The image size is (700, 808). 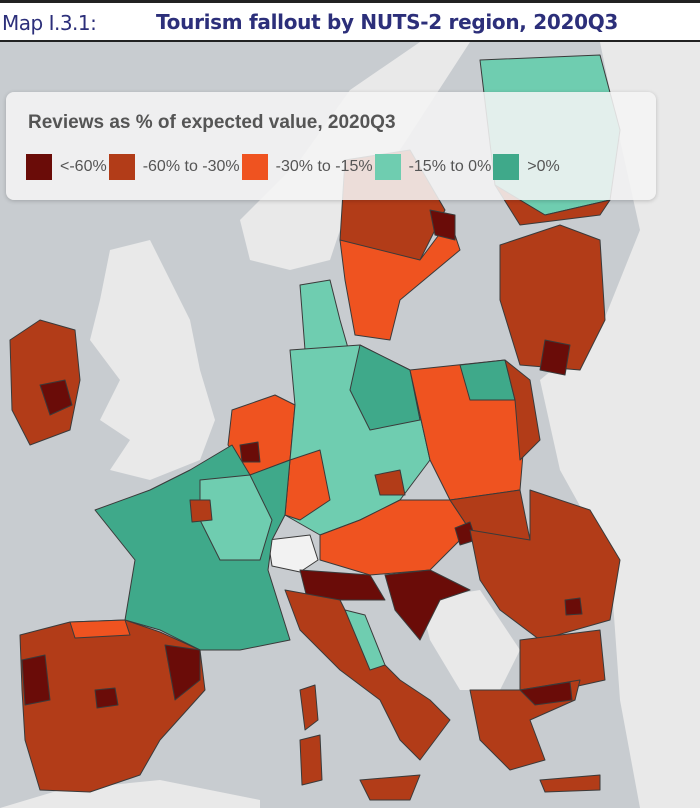 What do you see at coordinates (100, 629) in the screenshot?
I see `region-spain-north` at bounding box center [100, 629].